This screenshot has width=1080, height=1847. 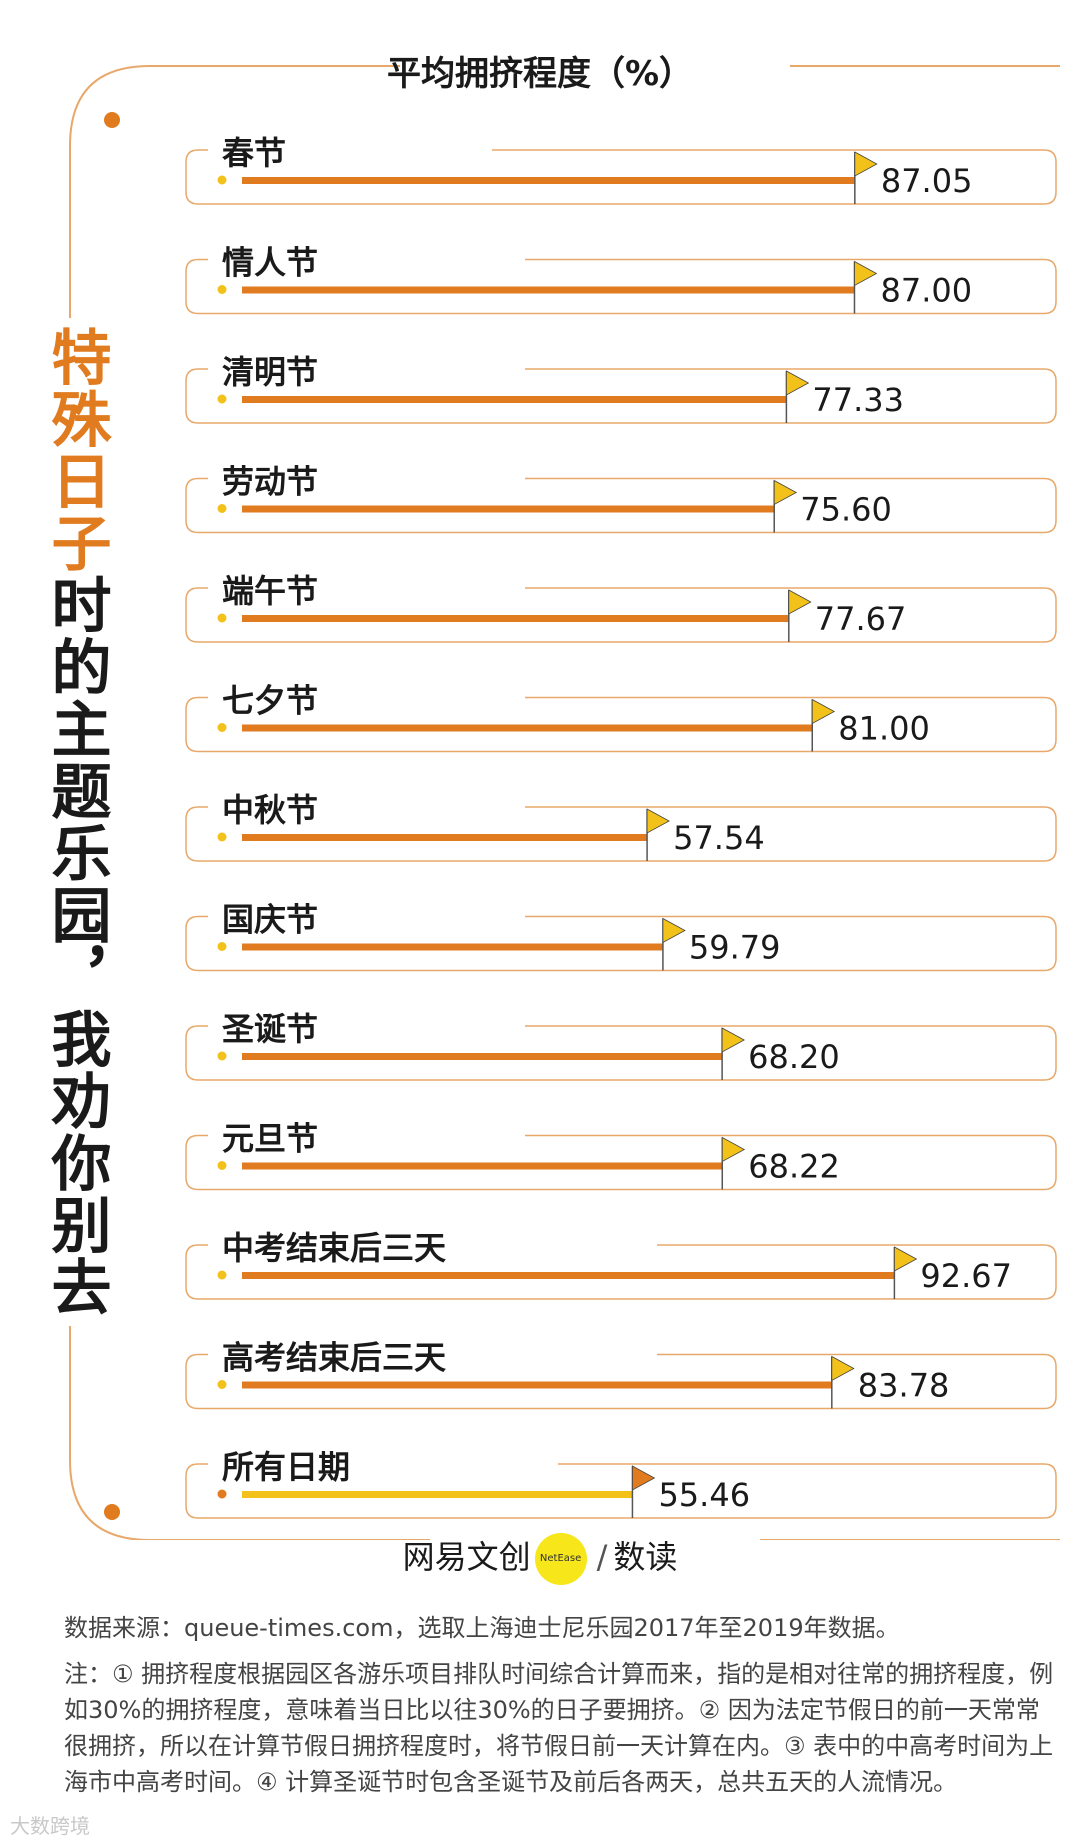 What do you see at coordinates (735, 948) in the screenshot?
I see `data-label: 59.79` at bounding box center [735, 948].